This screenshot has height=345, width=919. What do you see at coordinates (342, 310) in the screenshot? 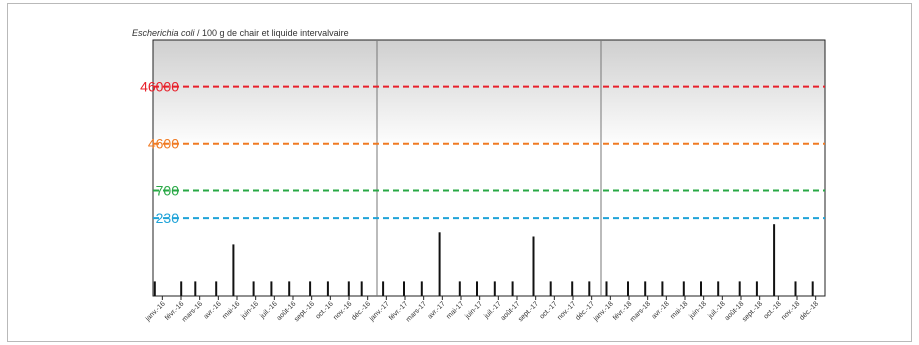
I see `x-tick-label: nov.-16` at bounding box center [342, 310].